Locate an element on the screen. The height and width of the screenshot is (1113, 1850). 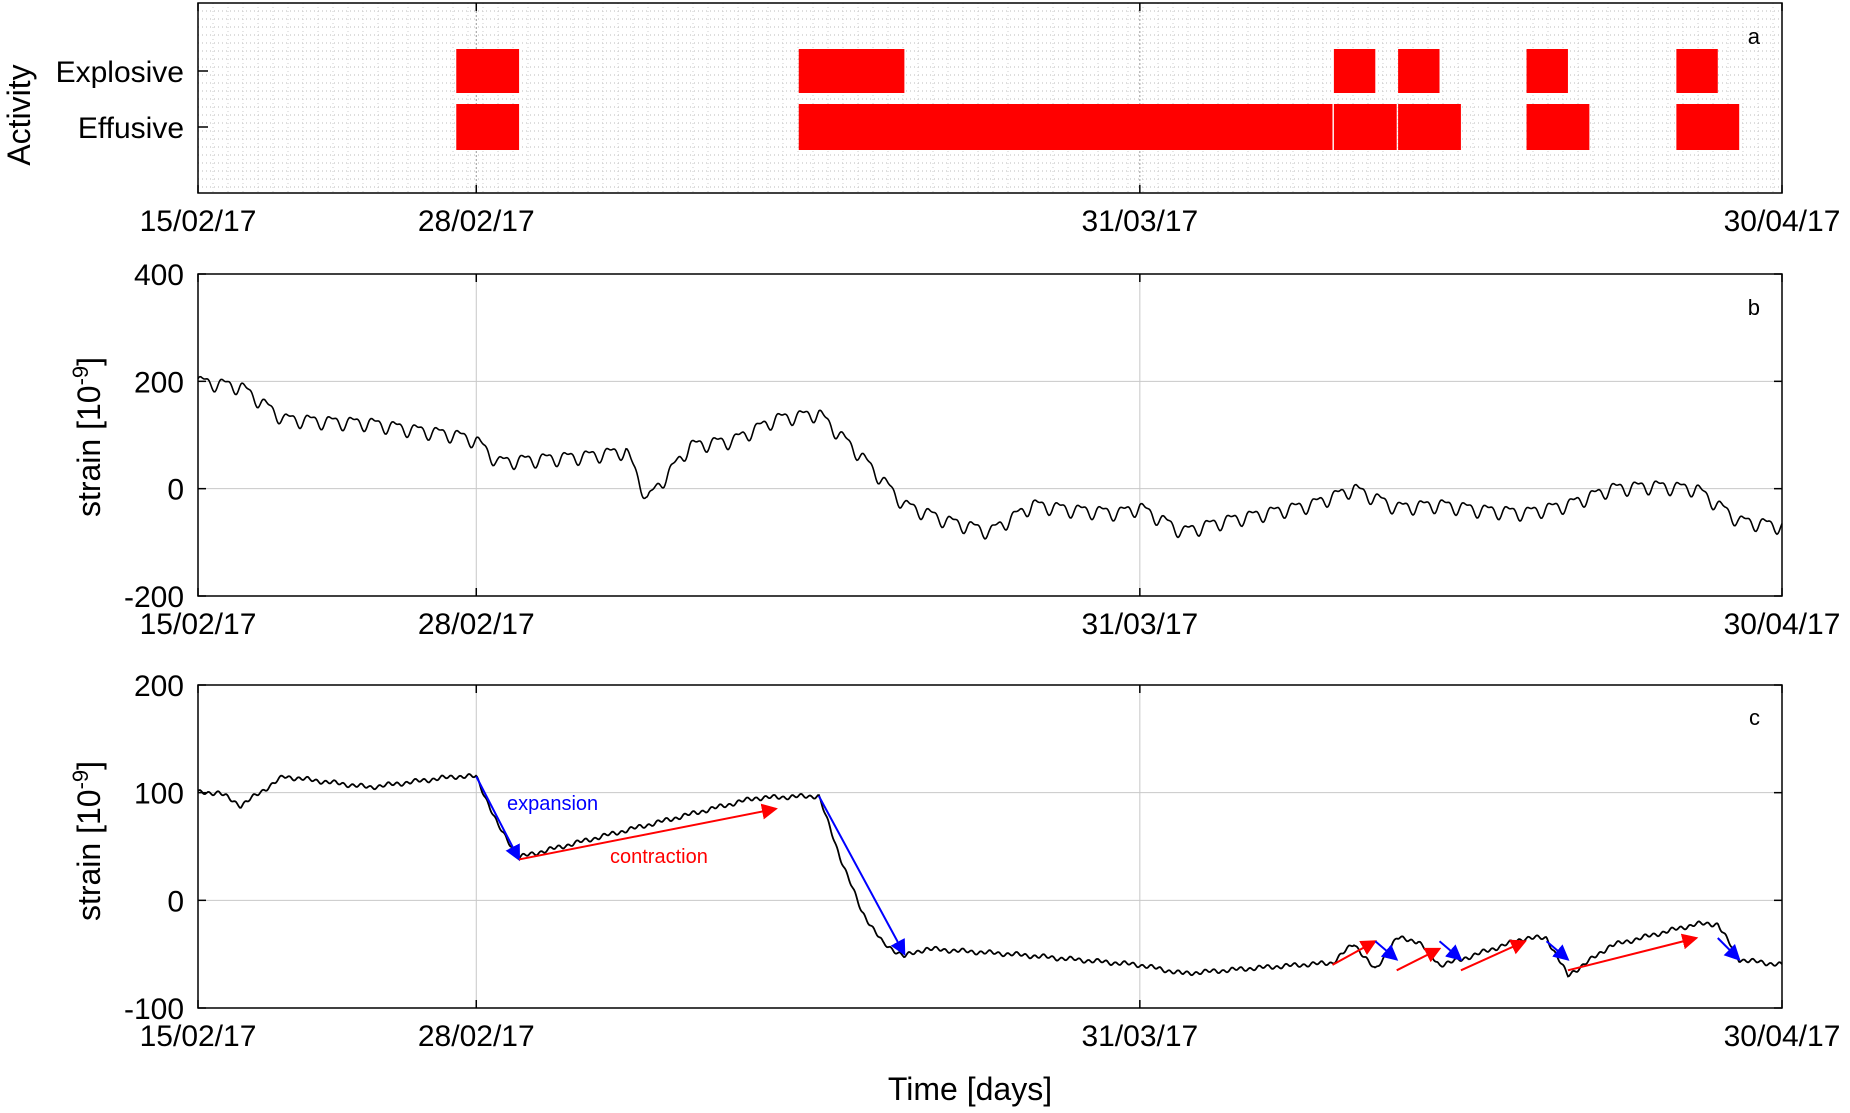
annotation-contraction: contraction is located at coordinates (659, 857).